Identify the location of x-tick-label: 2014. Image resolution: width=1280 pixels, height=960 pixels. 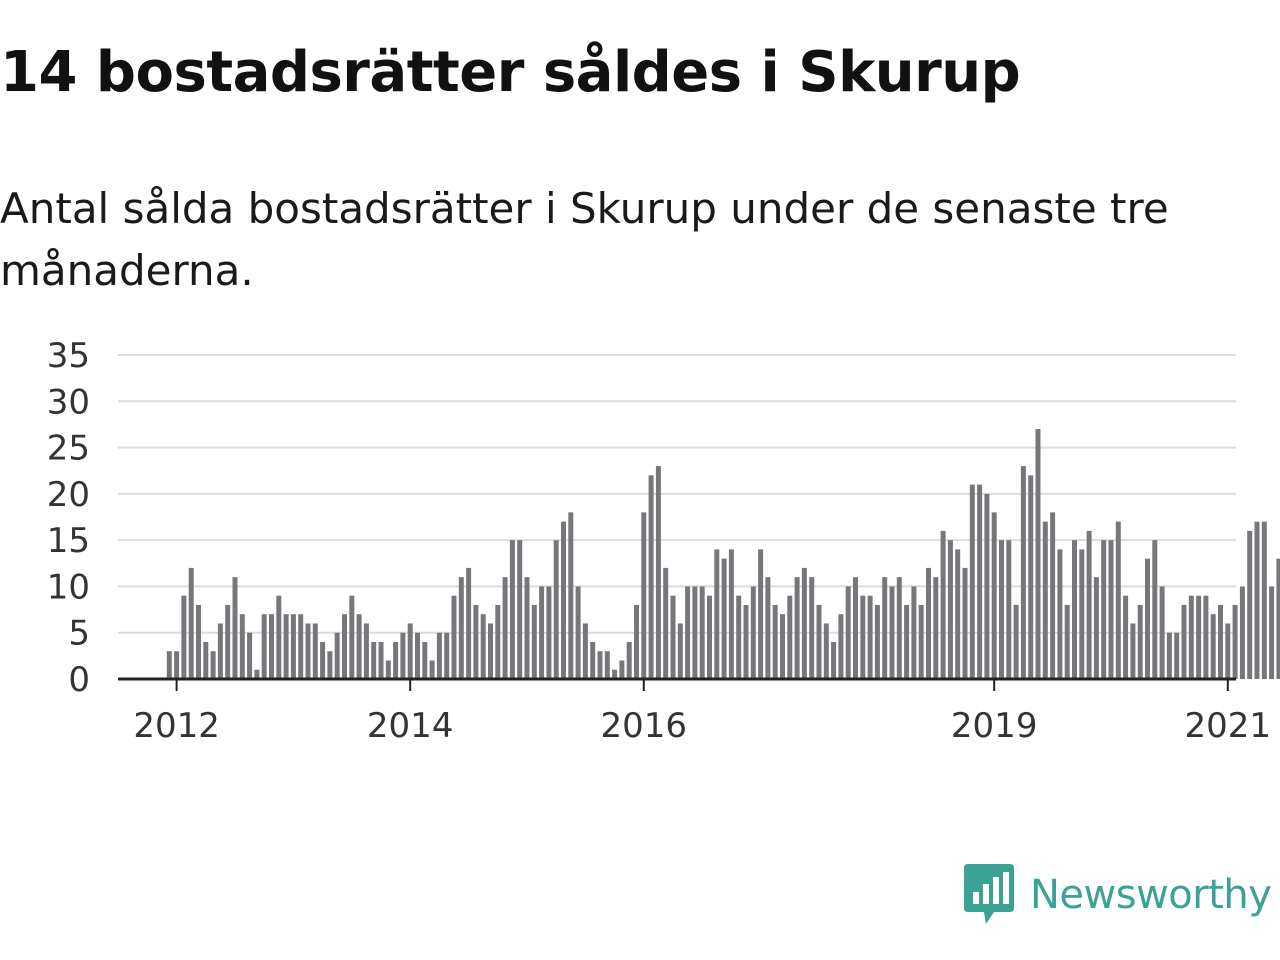
(410, 723).